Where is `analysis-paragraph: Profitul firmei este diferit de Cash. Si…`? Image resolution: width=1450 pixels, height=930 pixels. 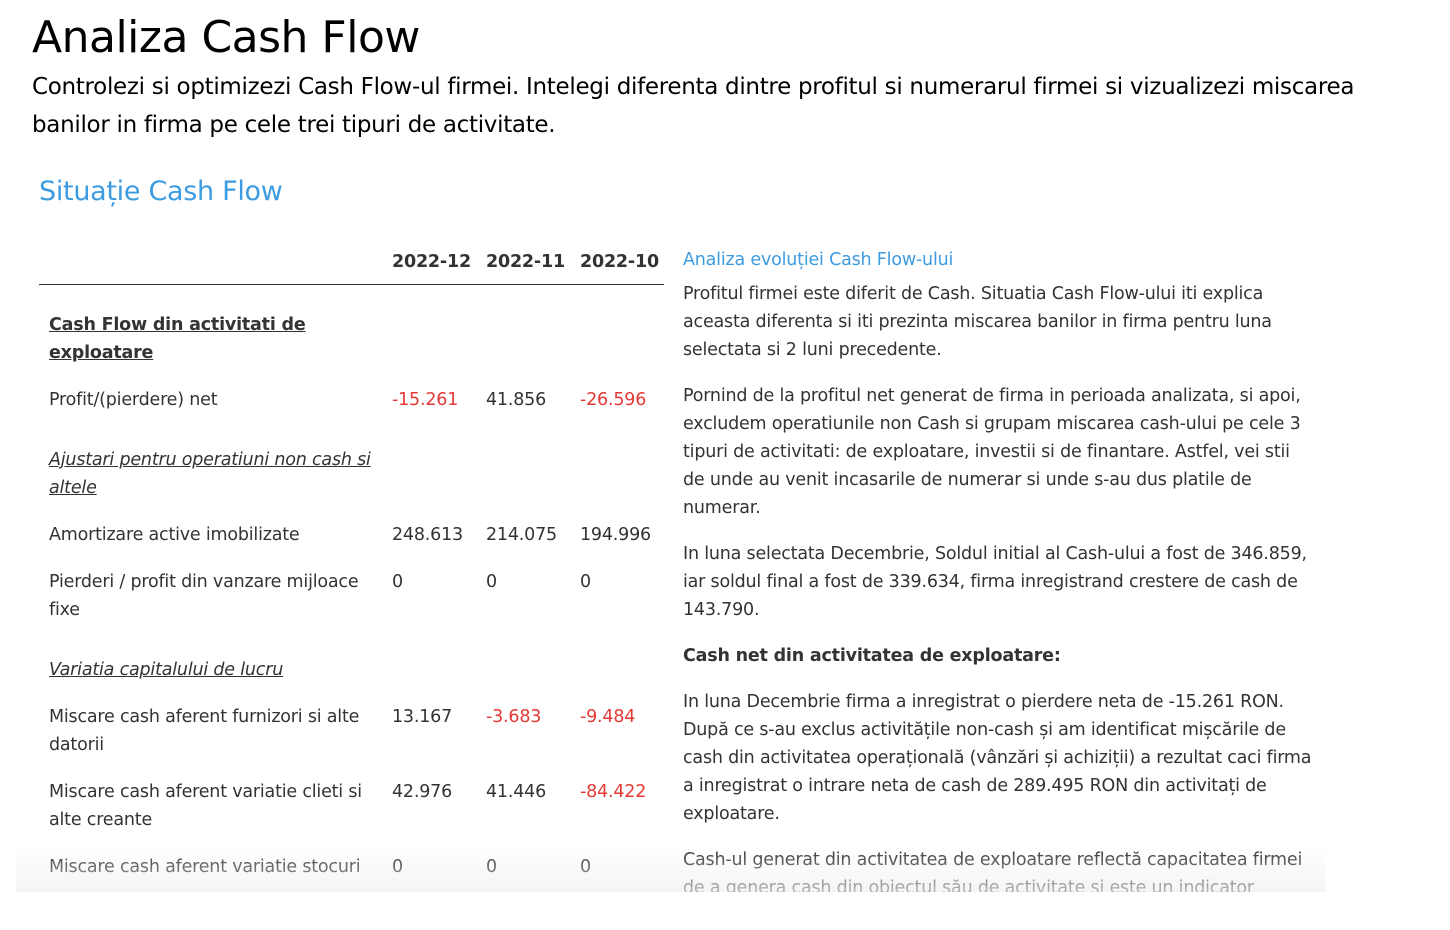 analysis-paragraph: Profitul firmei este diferit de Cash. Si… is located at coordinates (977, 322).